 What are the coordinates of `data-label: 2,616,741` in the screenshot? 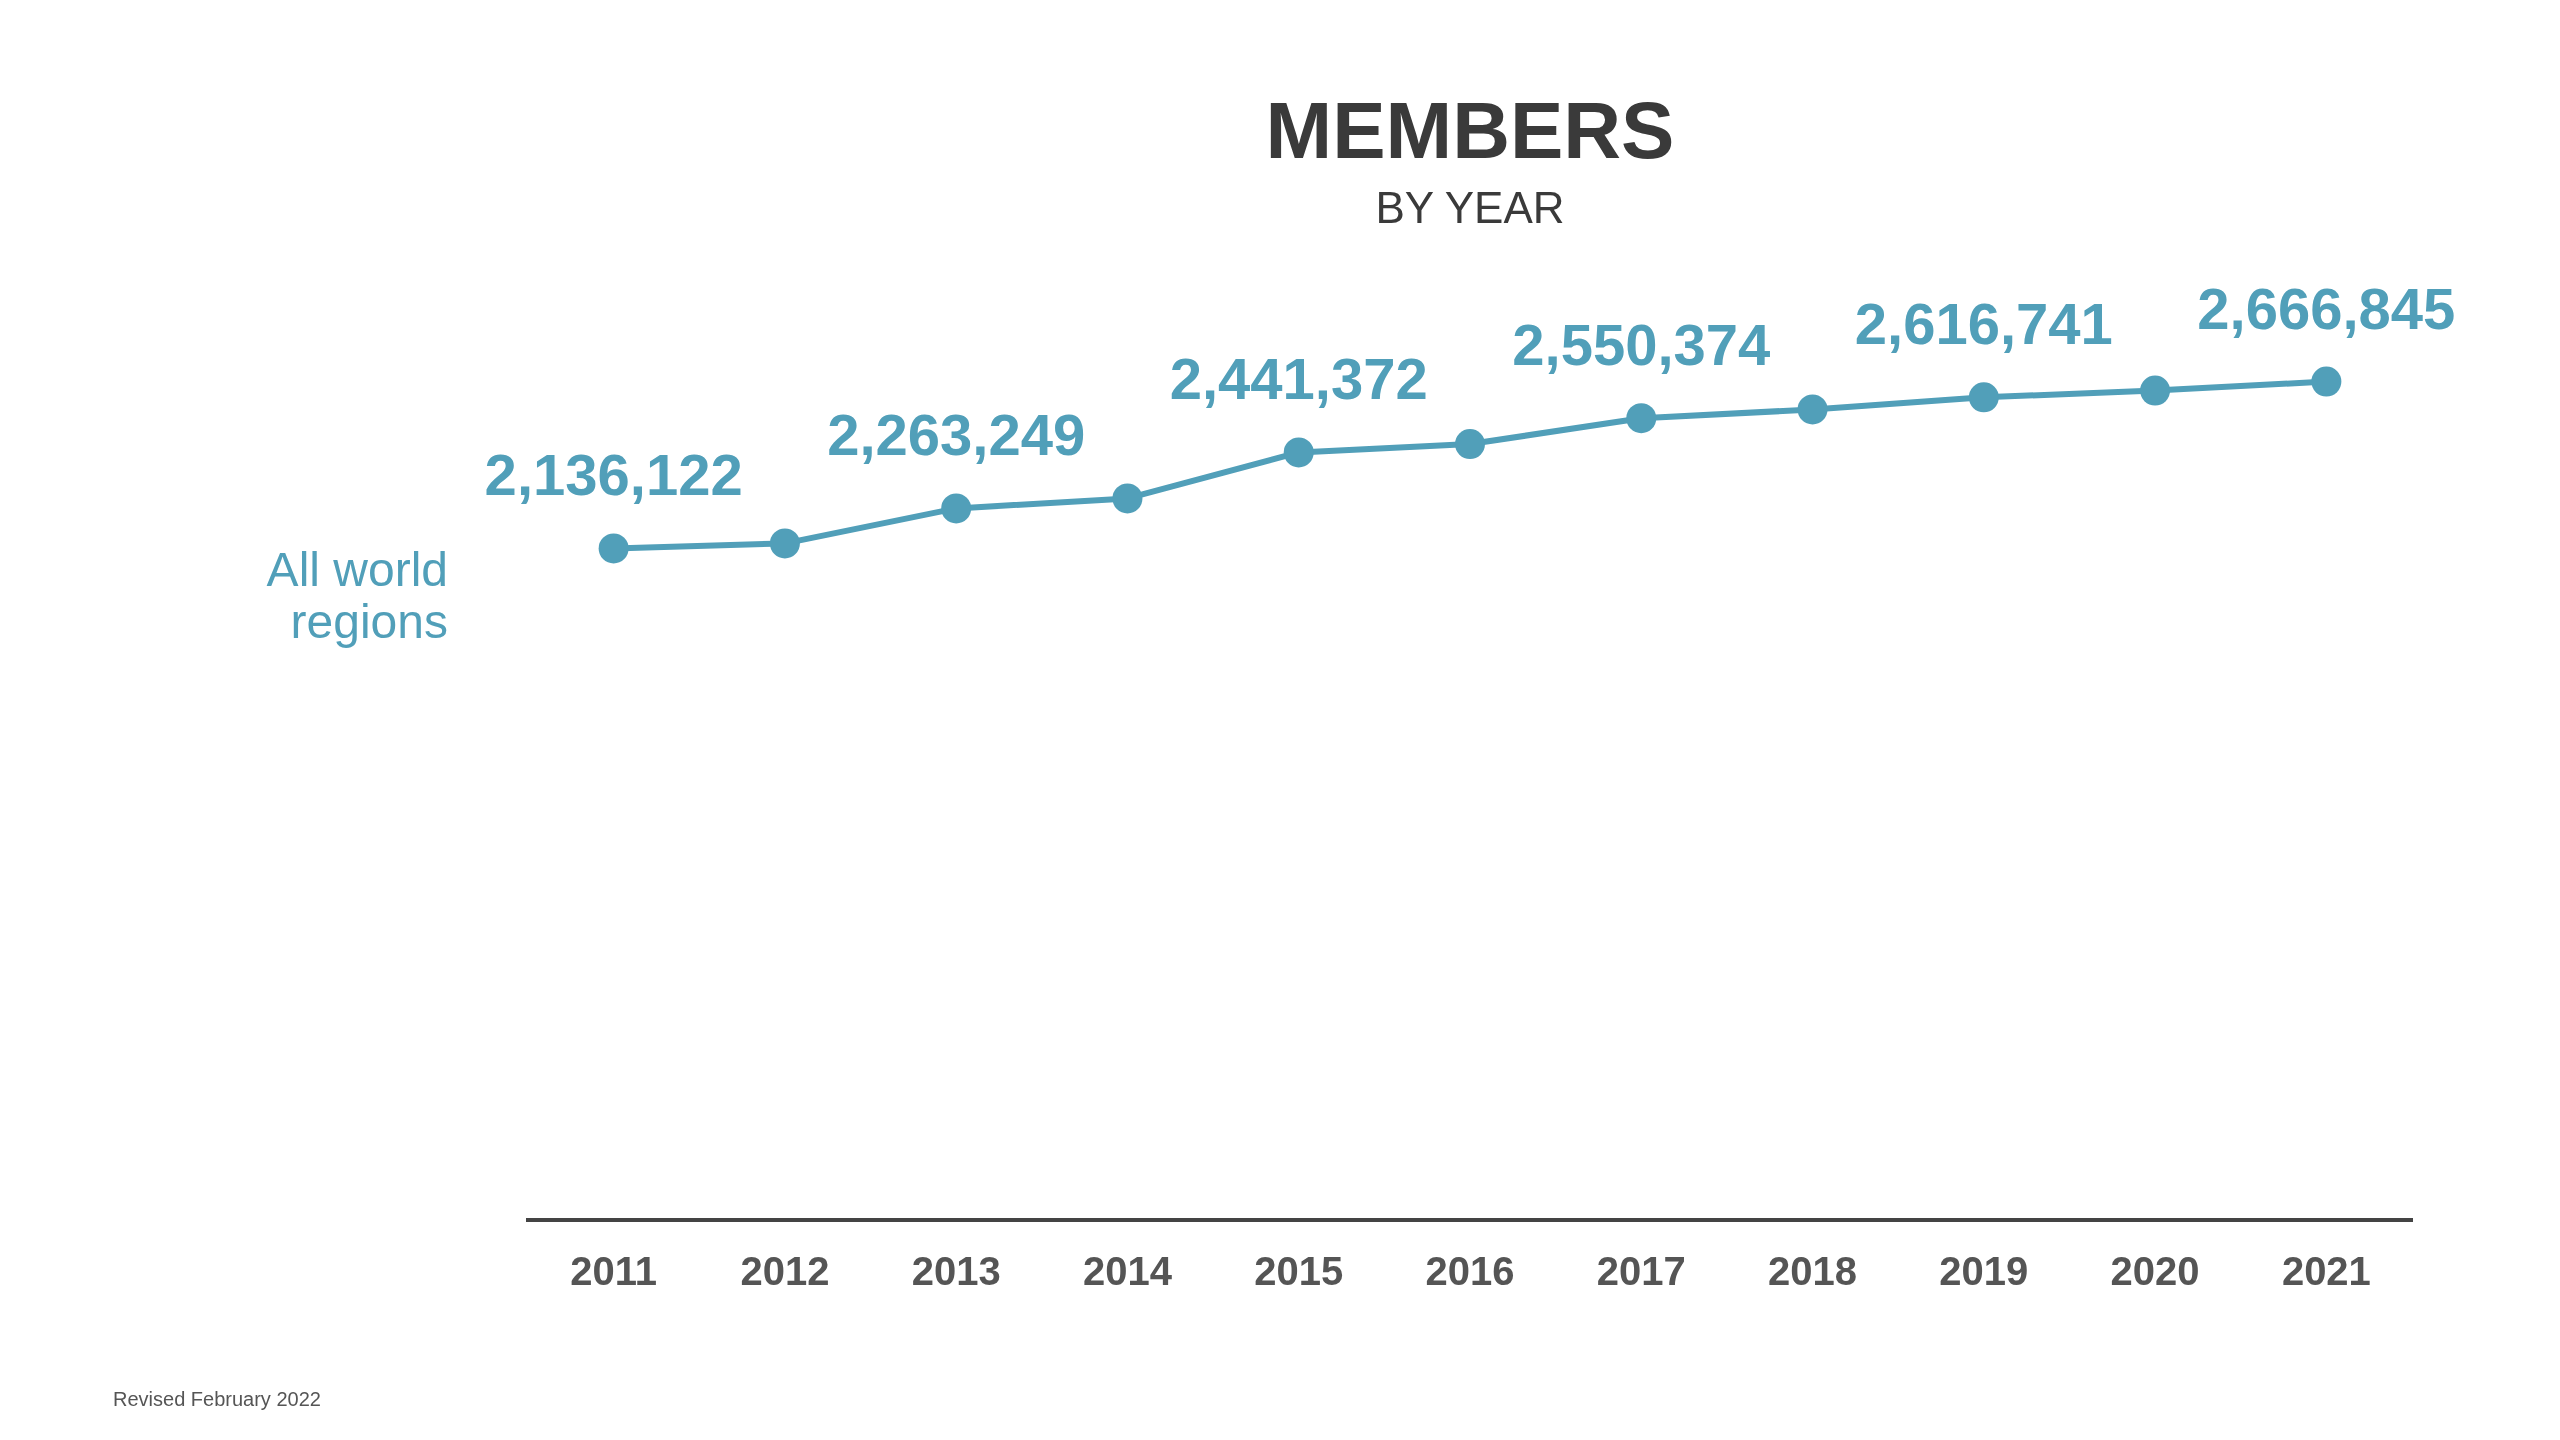 It's located at (1983, 324).